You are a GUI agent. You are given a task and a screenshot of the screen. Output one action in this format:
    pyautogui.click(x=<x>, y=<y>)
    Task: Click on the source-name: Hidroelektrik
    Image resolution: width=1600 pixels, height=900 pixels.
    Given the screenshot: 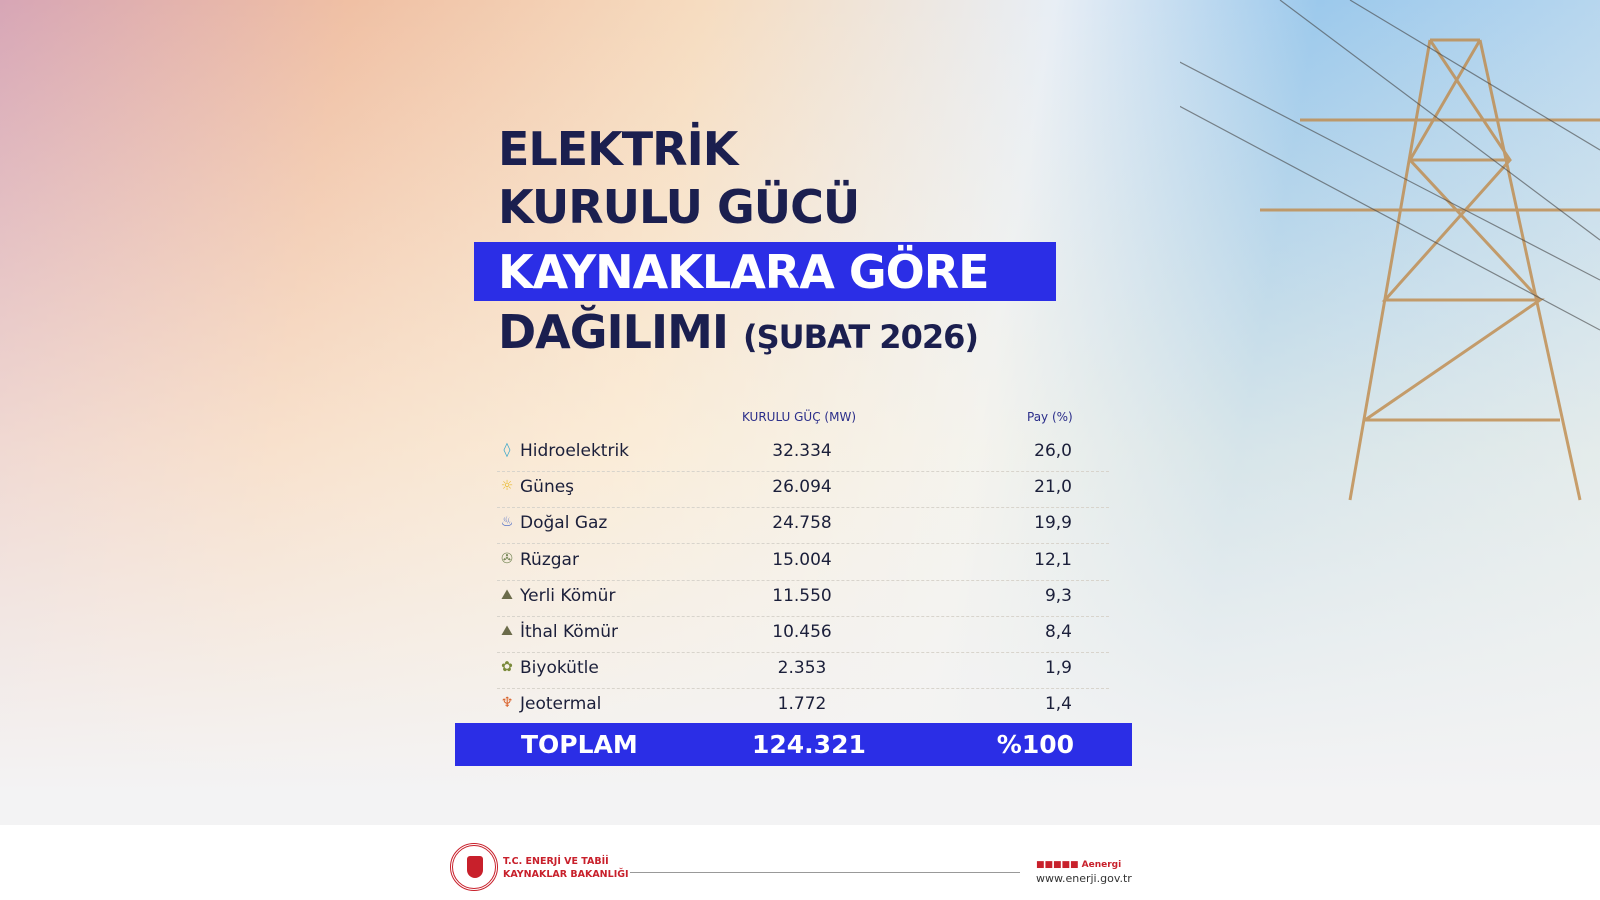 What is the action you would take?
    pyautogui.click(x=575, y=451)
    